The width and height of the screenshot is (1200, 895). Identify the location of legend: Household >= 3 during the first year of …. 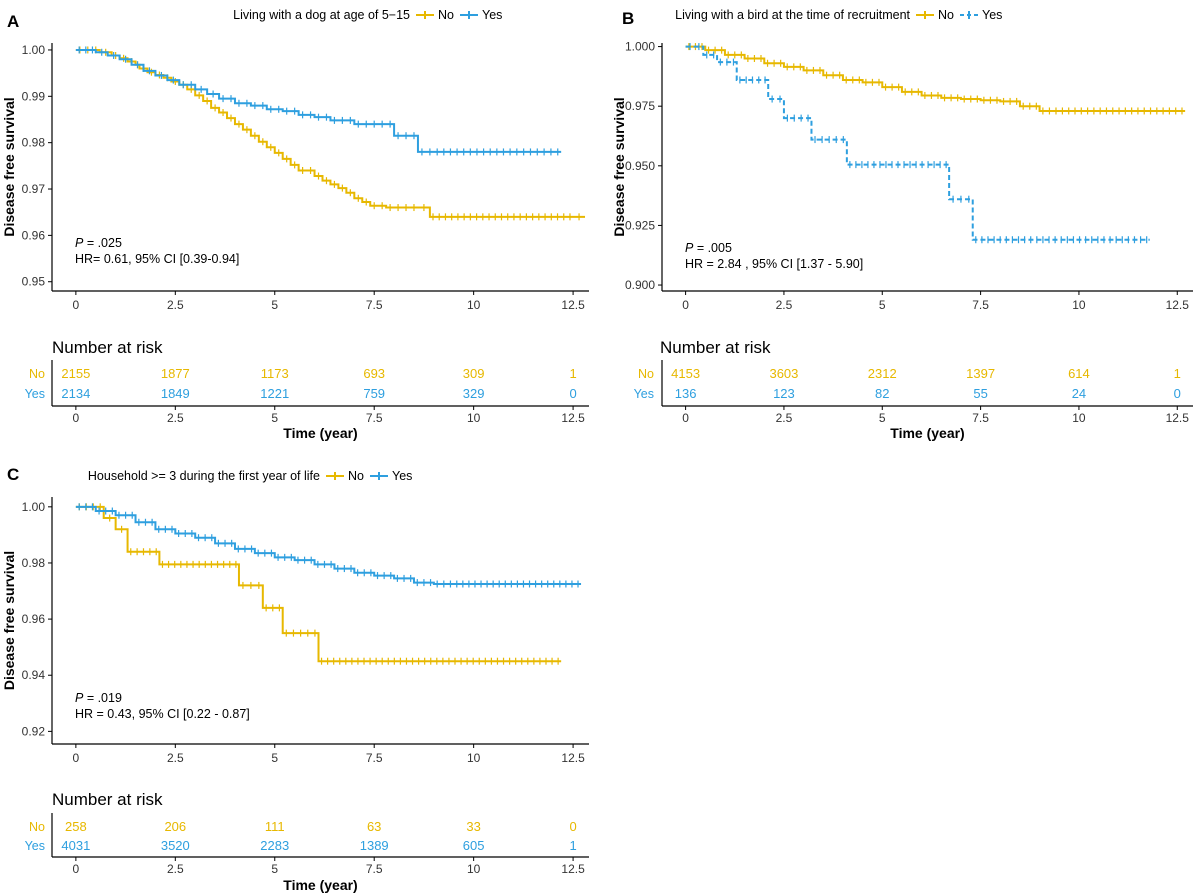
(250, 476).